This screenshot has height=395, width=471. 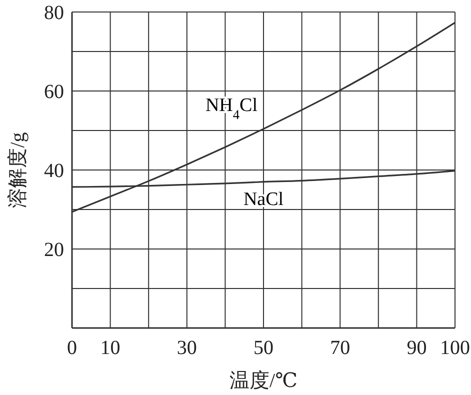 What do you see at coordinates (186, 348) in the screenshot?
I see `x-tick-label: 30` at bounding box center [186, 348].